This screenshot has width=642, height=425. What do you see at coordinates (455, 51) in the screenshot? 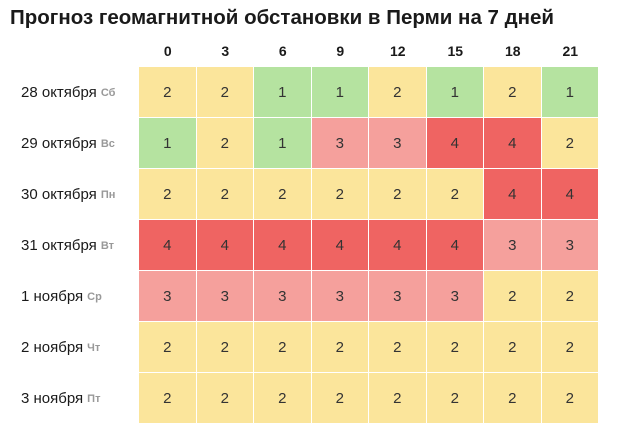
I see `hour-label: 15` at bounding box center [455, 51].